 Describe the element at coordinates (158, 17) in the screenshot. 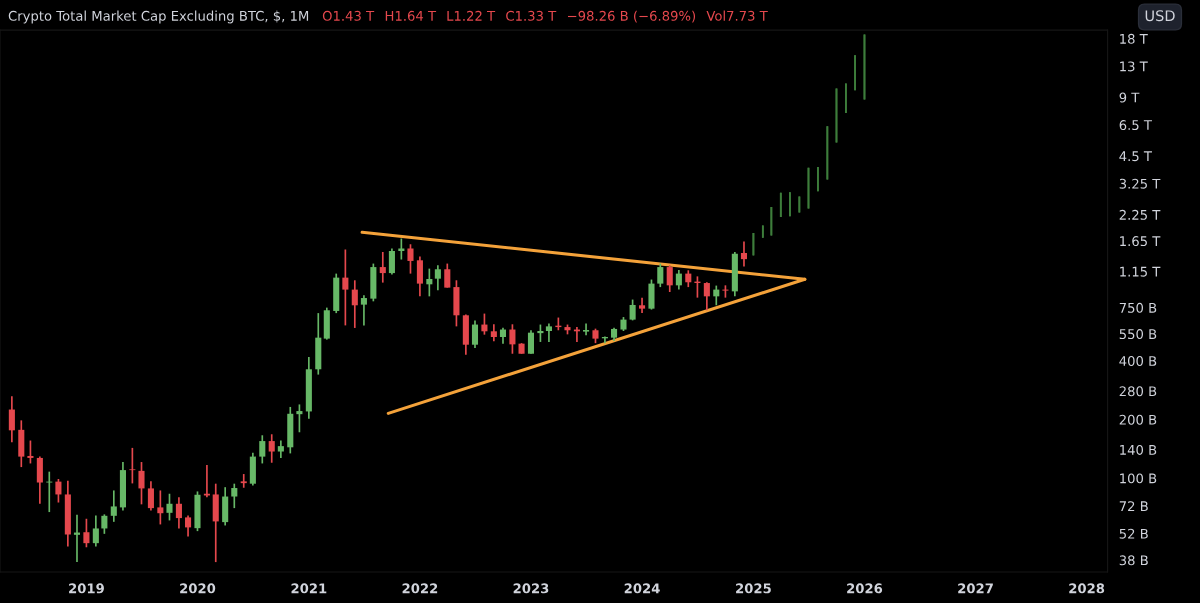

I see `chart-title: Crypto Total Market Cap Excluding BTC, $, 1M` at that location.